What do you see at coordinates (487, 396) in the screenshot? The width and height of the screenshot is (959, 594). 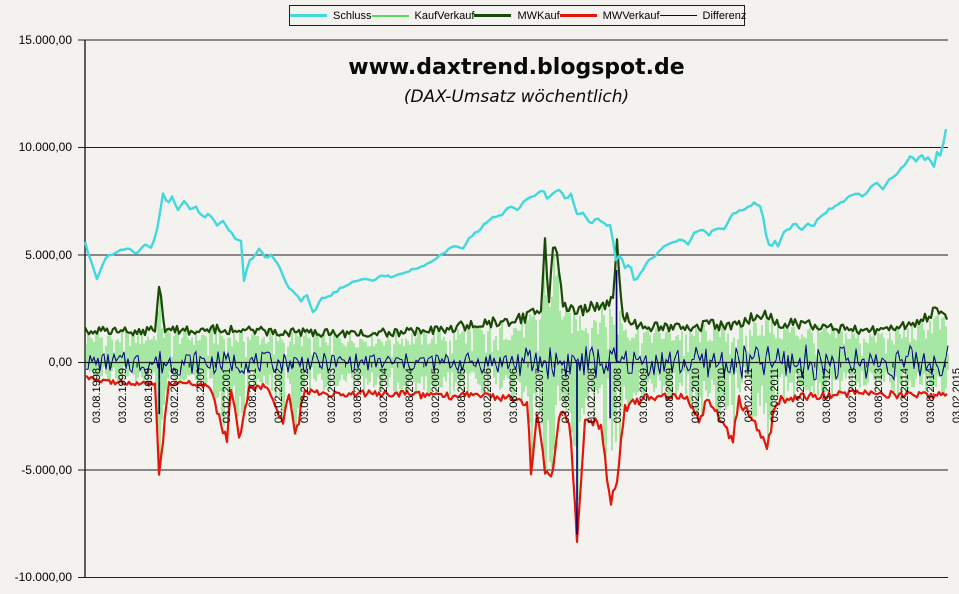 I see `x-axis-tick-label: 03.02.2006` at bounding box center [487, 396].